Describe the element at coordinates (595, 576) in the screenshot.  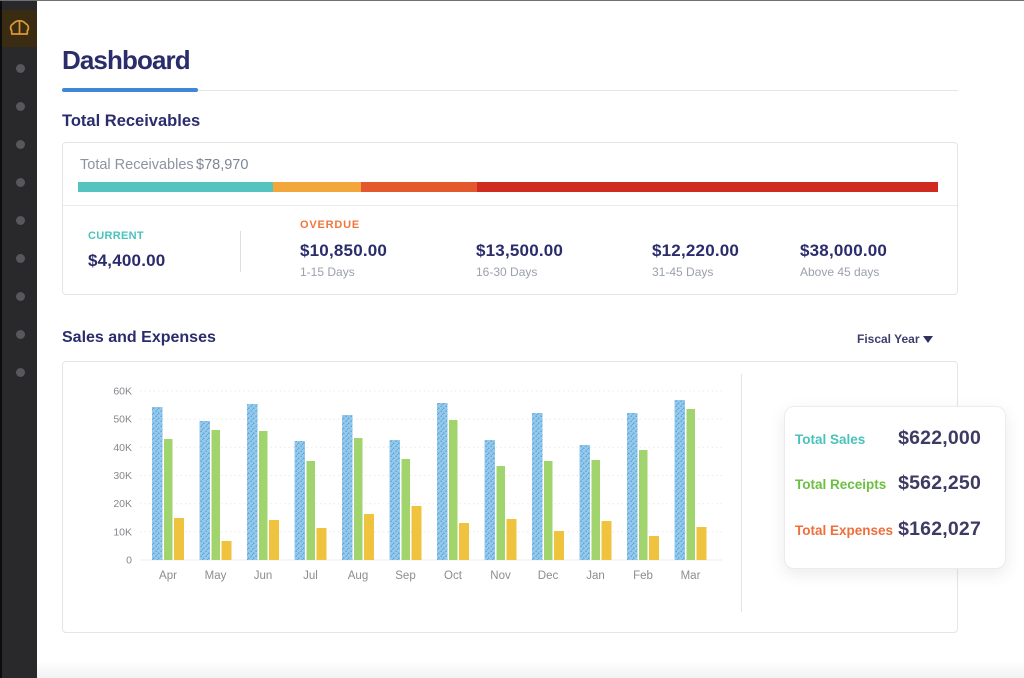
I see `svg-text: Jan` at that location.